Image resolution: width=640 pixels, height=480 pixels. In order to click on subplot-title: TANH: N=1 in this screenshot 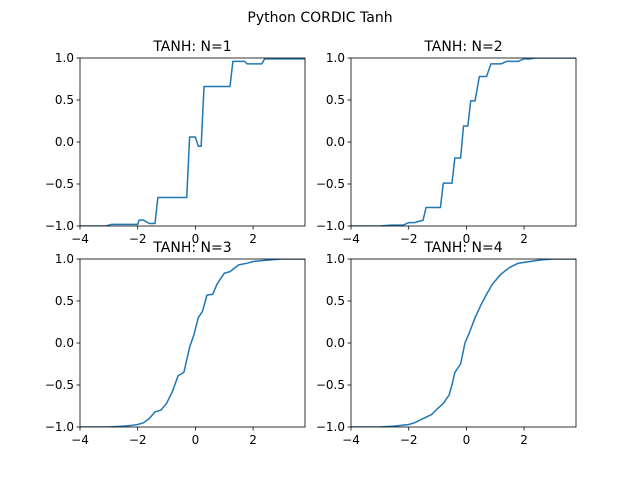, I will do `click(191, 47)`.